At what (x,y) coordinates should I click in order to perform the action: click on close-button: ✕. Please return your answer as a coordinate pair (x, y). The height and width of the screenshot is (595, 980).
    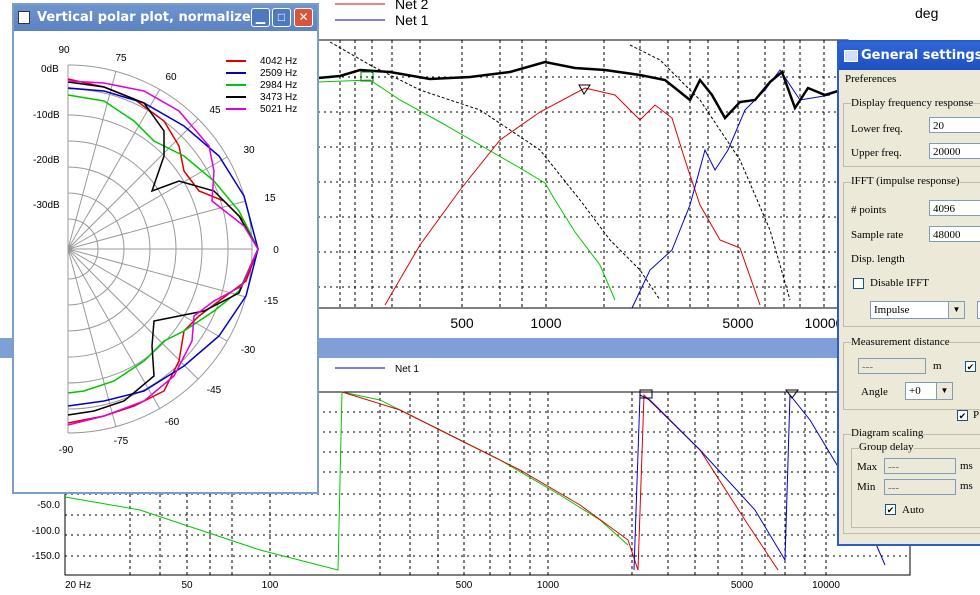
    Looking at the image, I should click on (303, 17).